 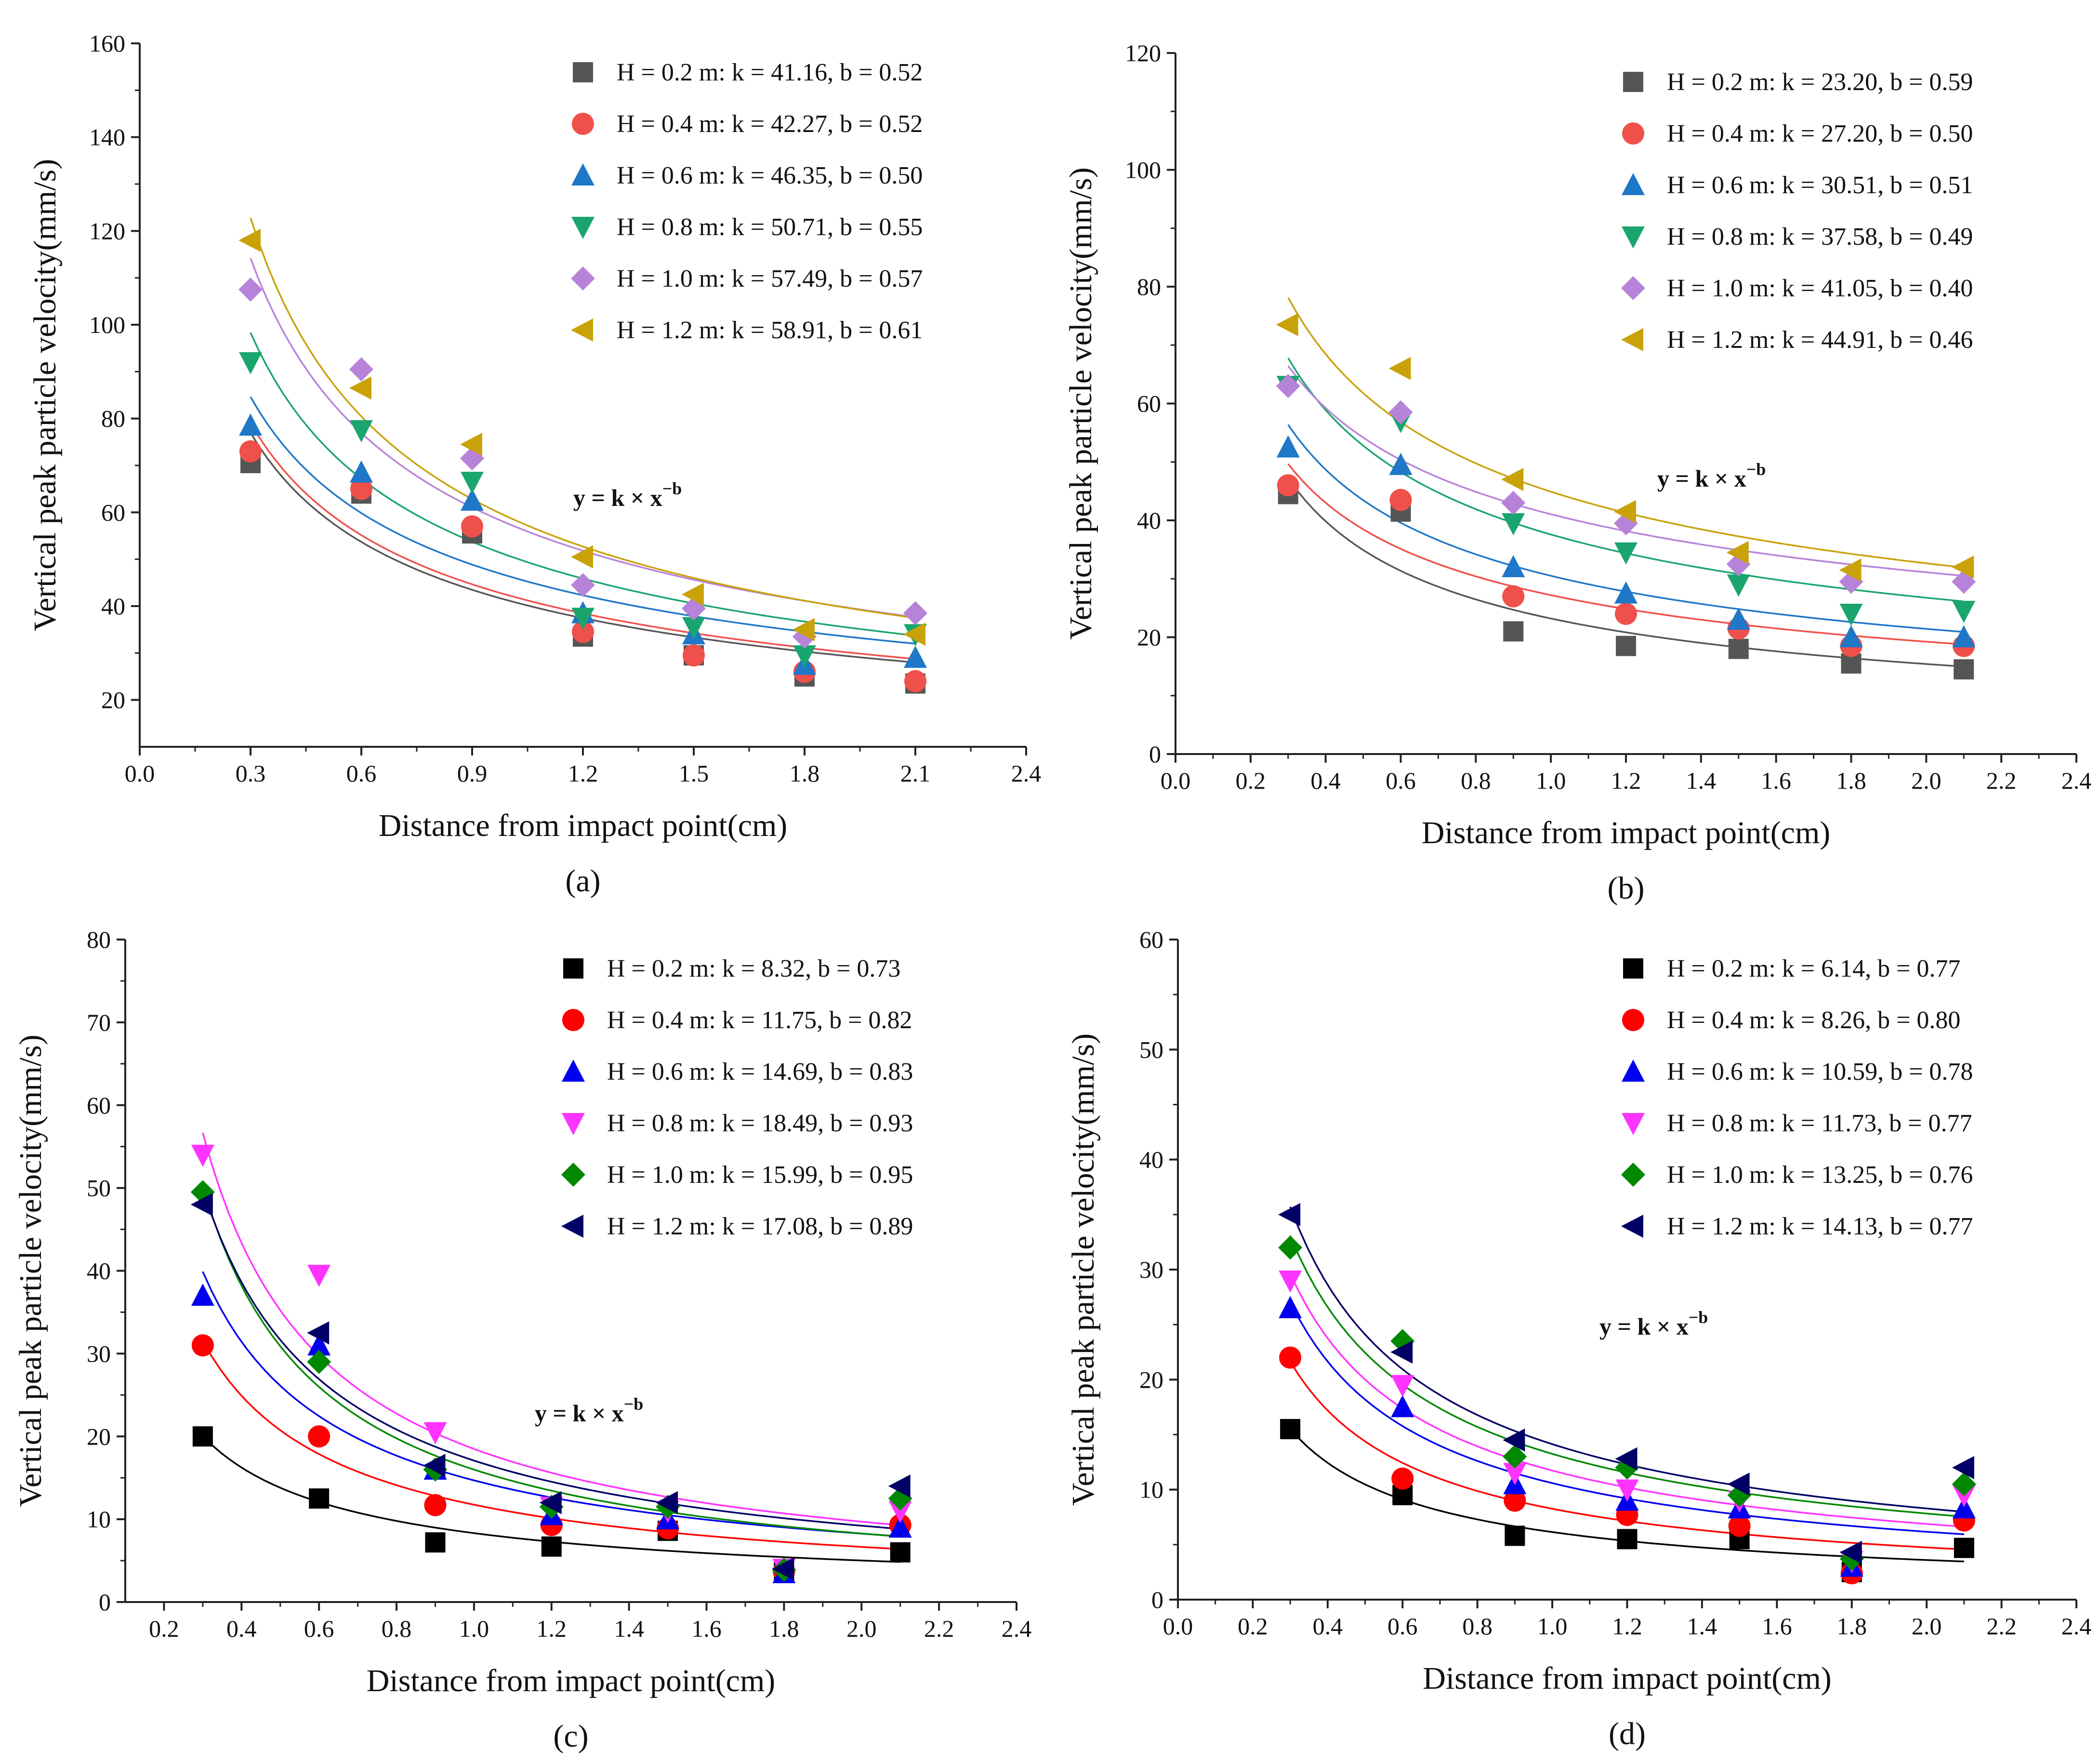 What do you see at coordinates (551, 1361) in the screenshot?
I see `fit-curve` at bounding box center [551, 1361].